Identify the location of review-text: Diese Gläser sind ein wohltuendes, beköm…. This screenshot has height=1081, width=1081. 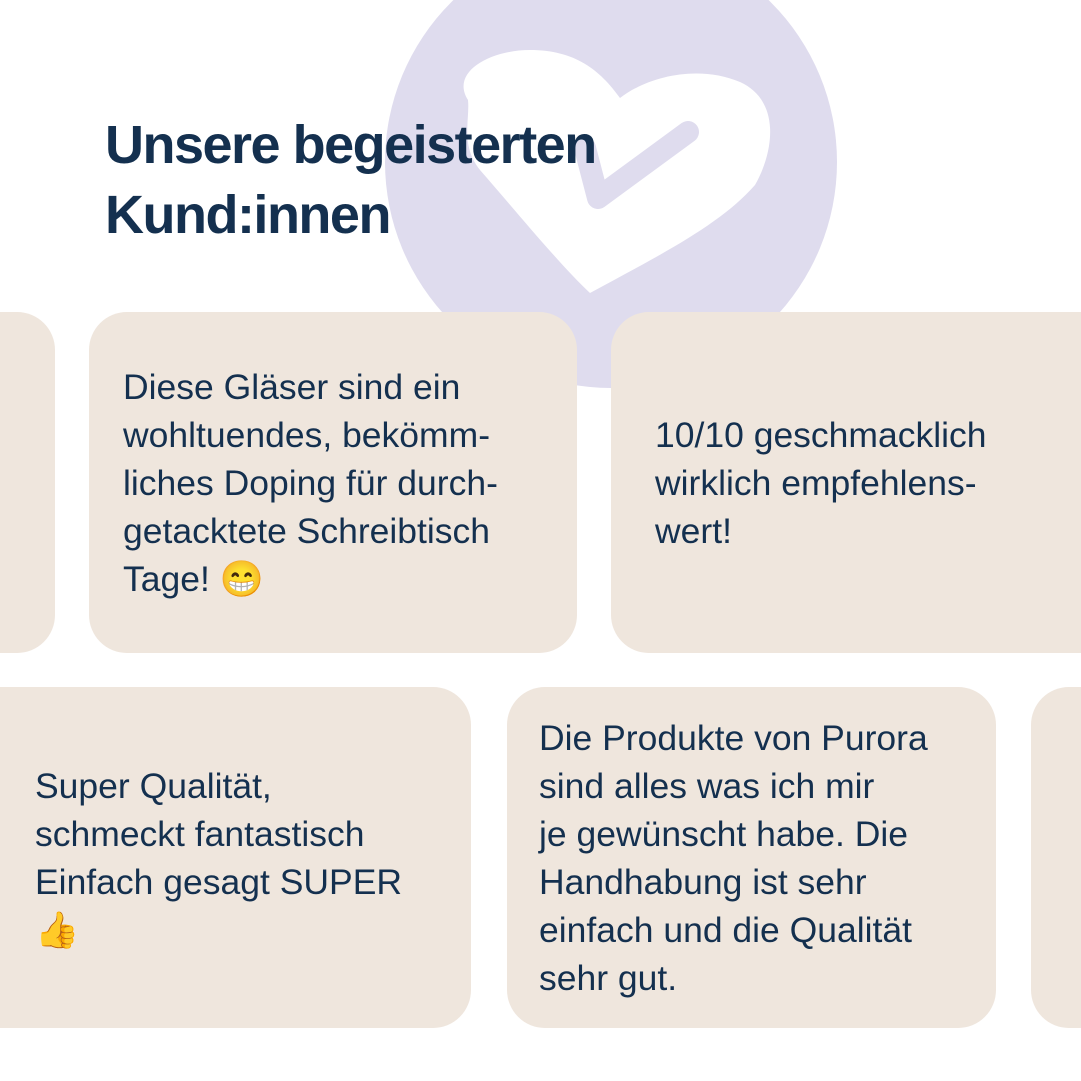
(310, 482).